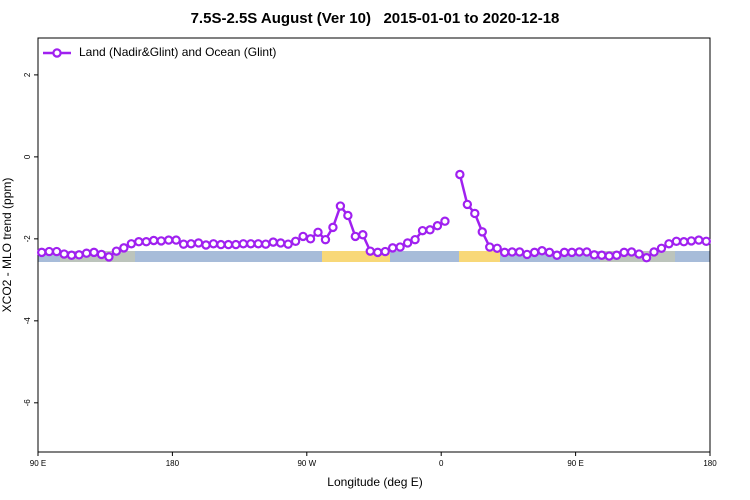 This screenshot has width=750, height=500. What do you see at coordinates (27, 321) in the screenshot?
I see `y-tick-label: -4` at bounding box center [27, 321].